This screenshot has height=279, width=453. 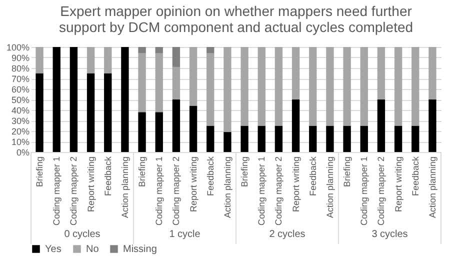 What do you see at coordinates (236, 27) in the screenshot?
I see `text: support by DCM component and actual cycles completed` at bounding box center [236, 27].